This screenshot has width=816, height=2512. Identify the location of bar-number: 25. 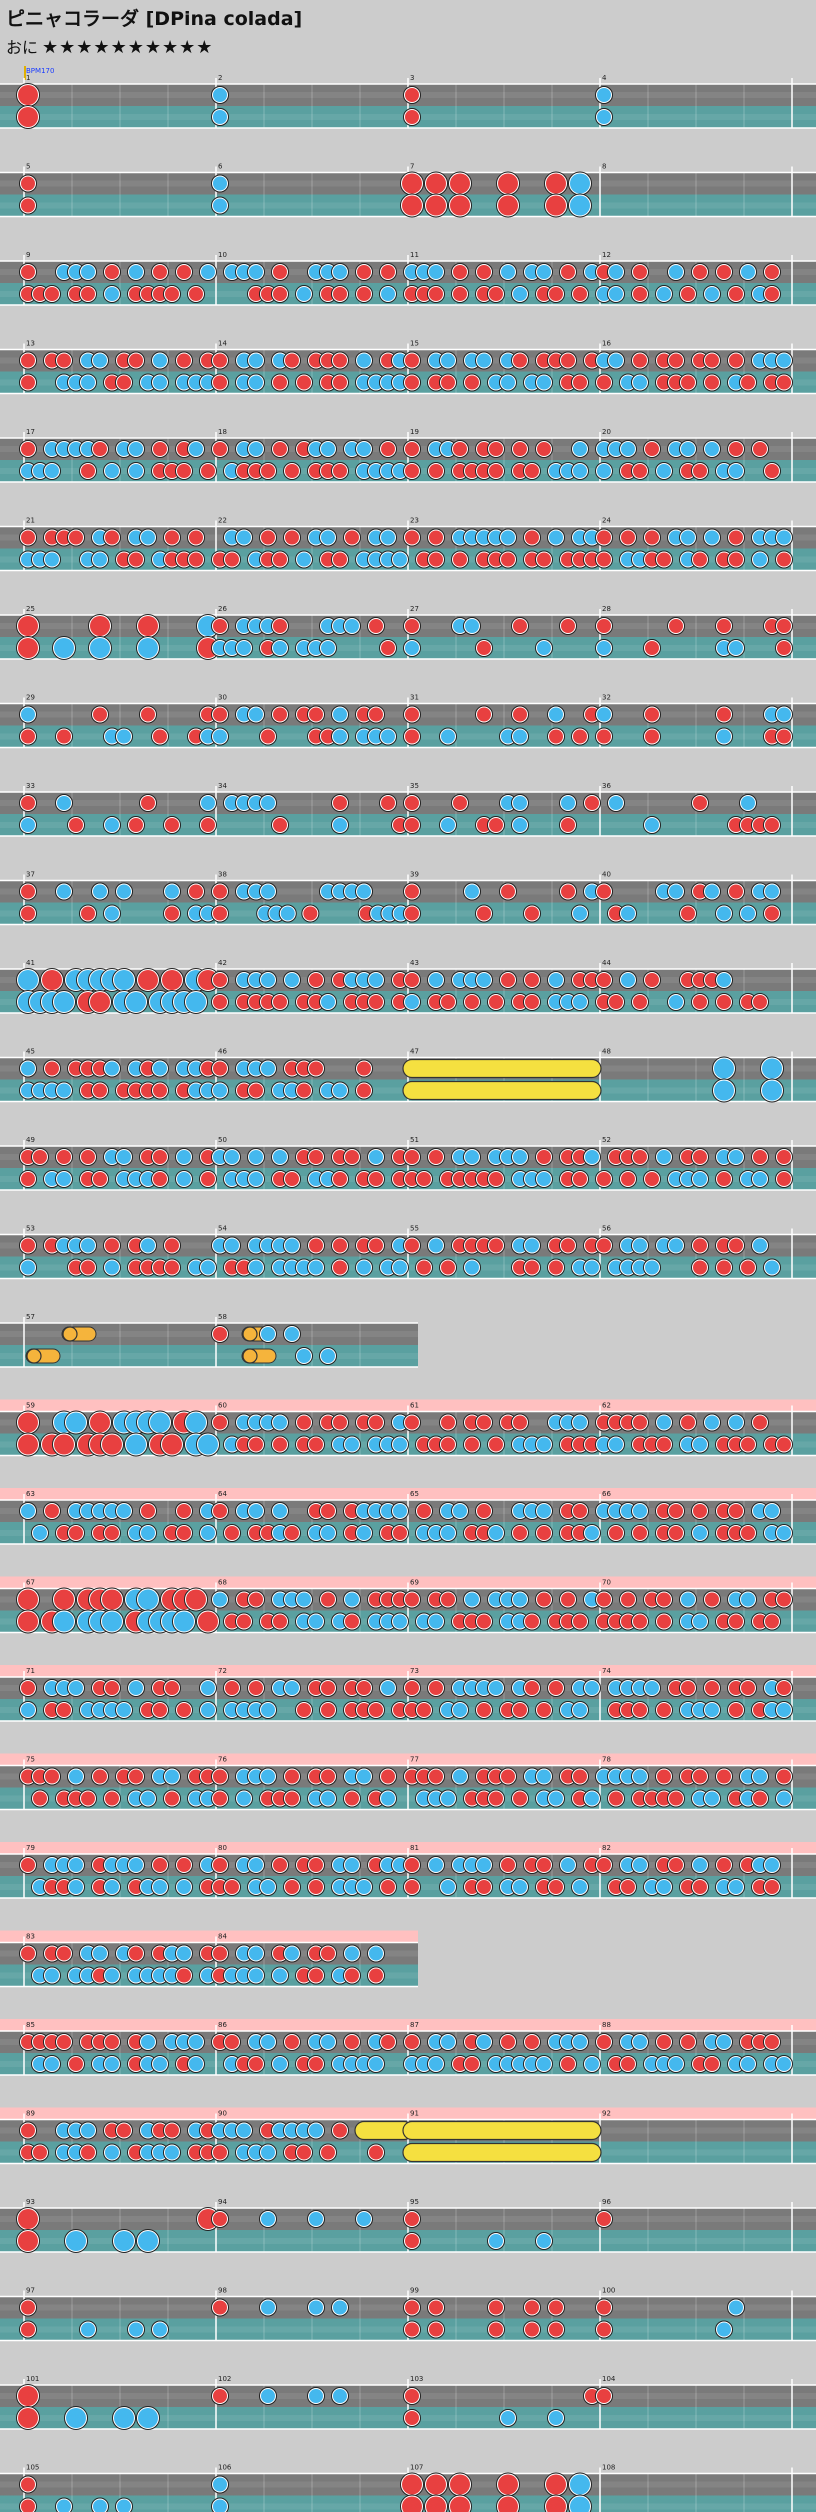
(30, 609).